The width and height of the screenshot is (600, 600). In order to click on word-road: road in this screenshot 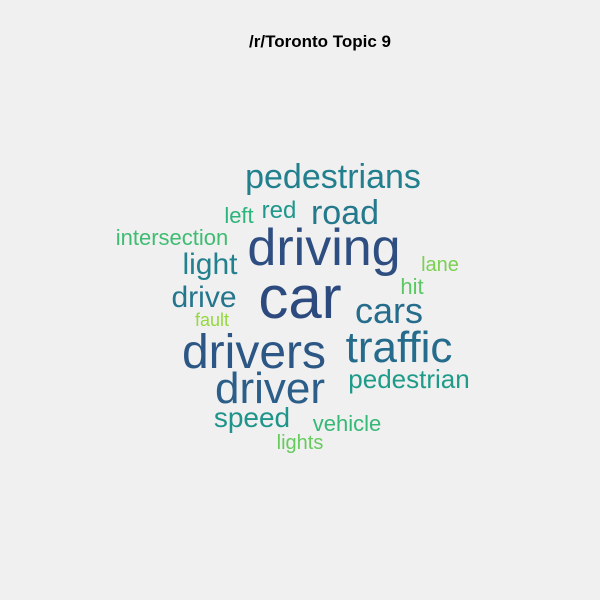, I will do `click(345, 213)`.